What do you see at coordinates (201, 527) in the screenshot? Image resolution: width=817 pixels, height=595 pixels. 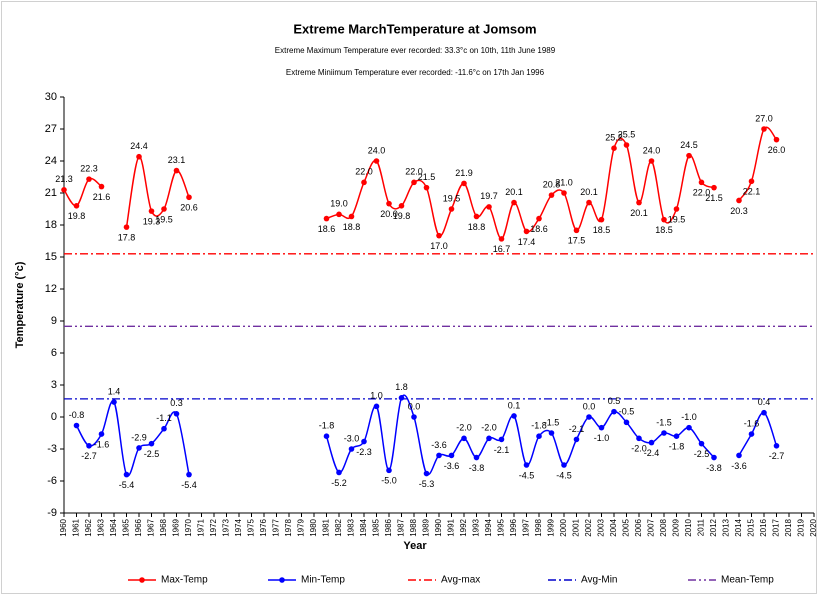 I see `x-tick-label: 1971` at bounding box center [201, 527].